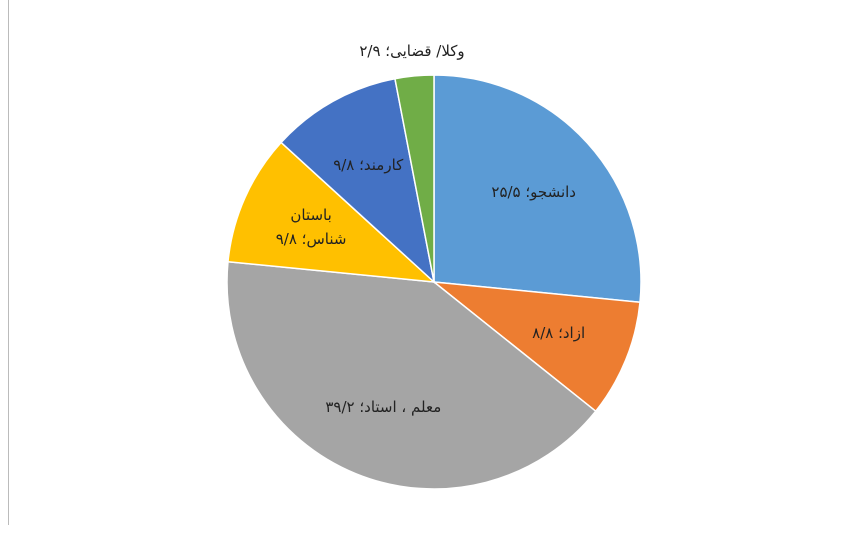 The height and width of the screenshot is (544, 846). Describe the element at coordinates (383, 406) in the screenshot. I see `data-label: معلم ، استاد؛ ۳۹/۲` at that location.